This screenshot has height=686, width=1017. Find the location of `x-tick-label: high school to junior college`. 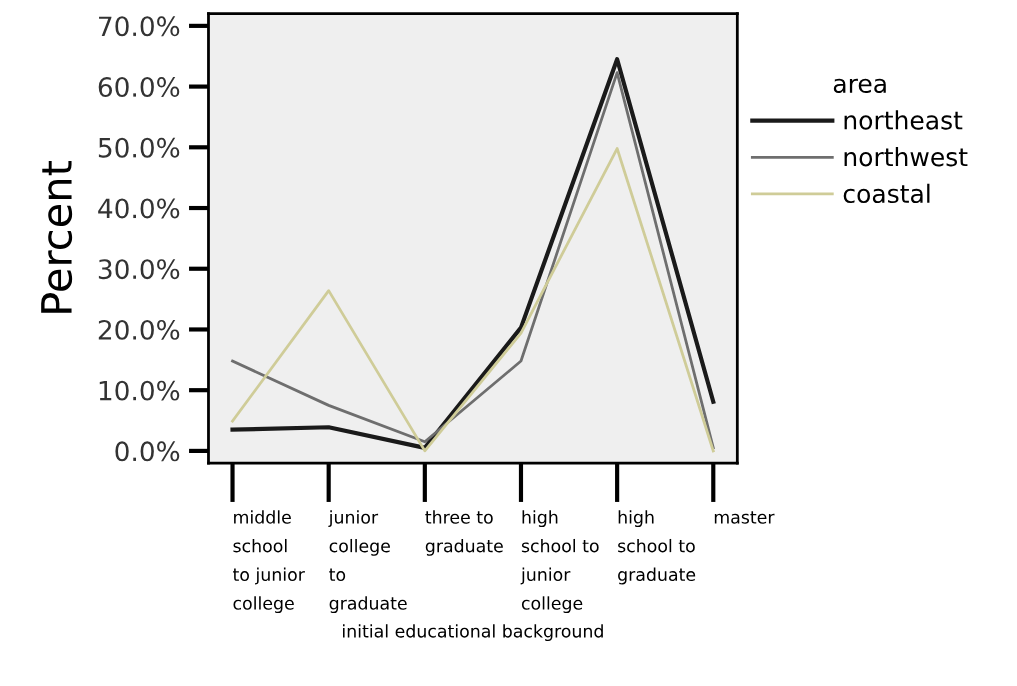

x-tick-label: high school to junior college is located at coordinates (559, 562).